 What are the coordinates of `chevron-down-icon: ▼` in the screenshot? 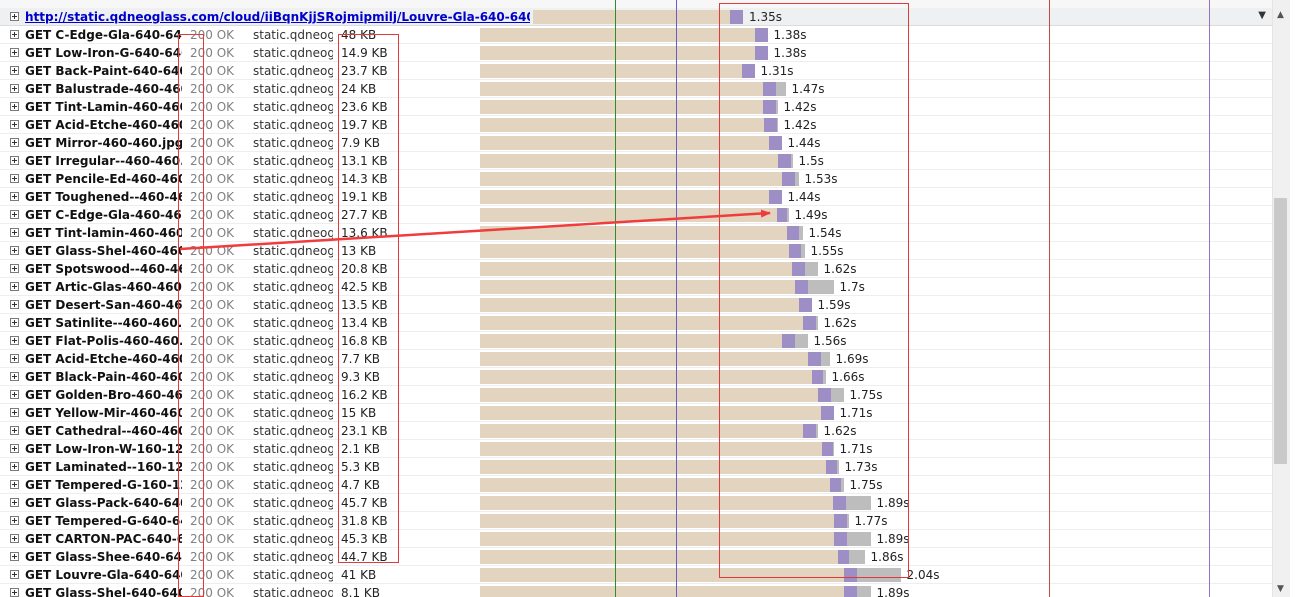 It's located at (1262, 15).